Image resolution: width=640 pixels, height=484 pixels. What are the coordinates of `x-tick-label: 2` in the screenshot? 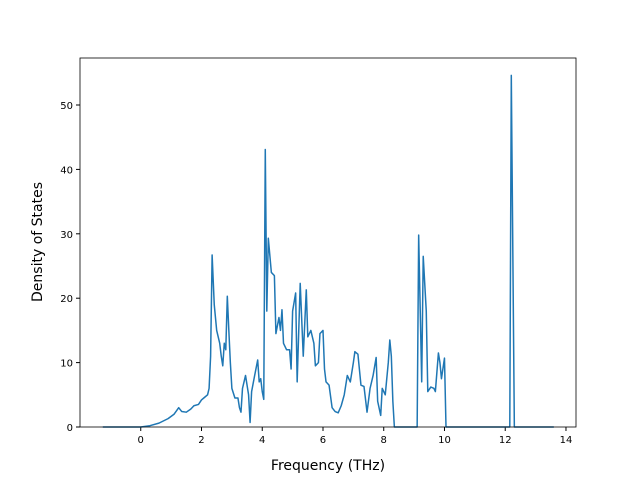 It's located at (201, 440).